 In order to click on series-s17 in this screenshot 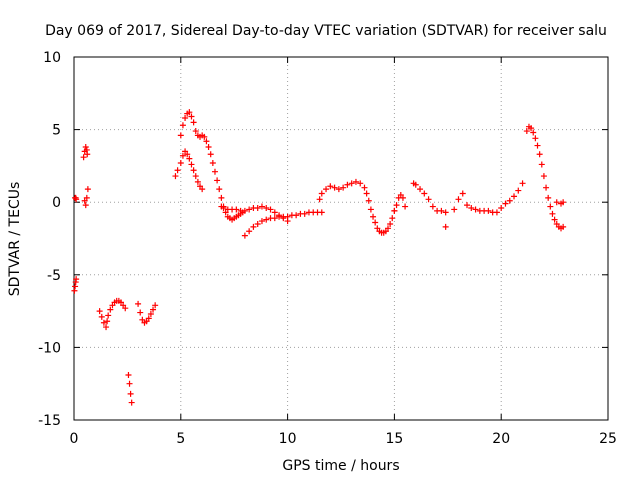, I will do `click(560, 203)`.